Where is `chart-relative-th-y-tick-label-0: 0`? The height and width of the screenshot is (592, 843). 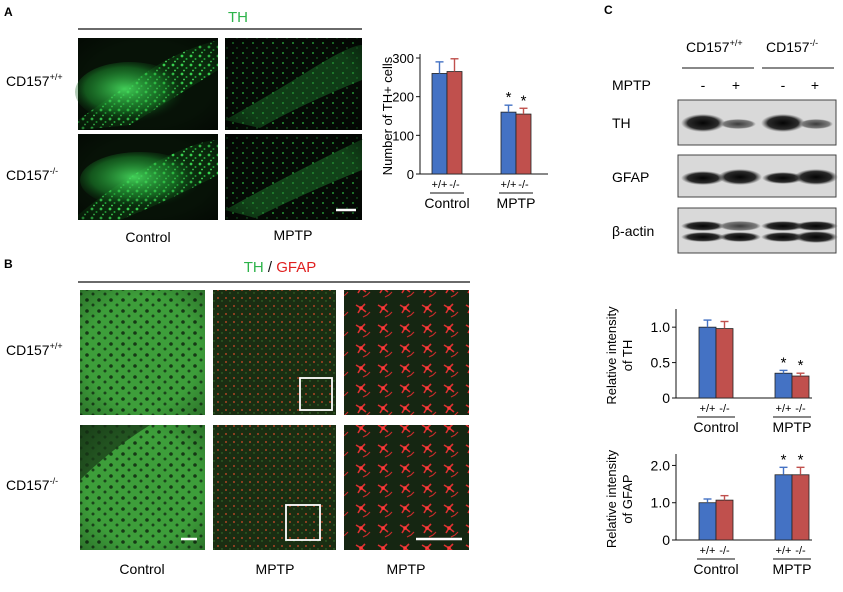
chart-relative-th-y-tick-label-0: 0 is located at coordinates (666, 398).